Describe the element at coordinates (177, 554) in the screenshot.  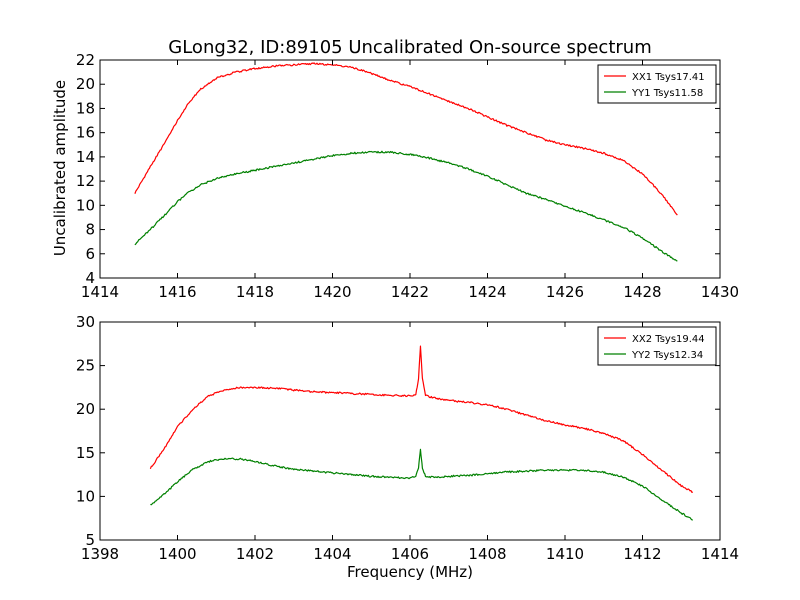
I see `bottom-x-tick-label: 1400` at that location.